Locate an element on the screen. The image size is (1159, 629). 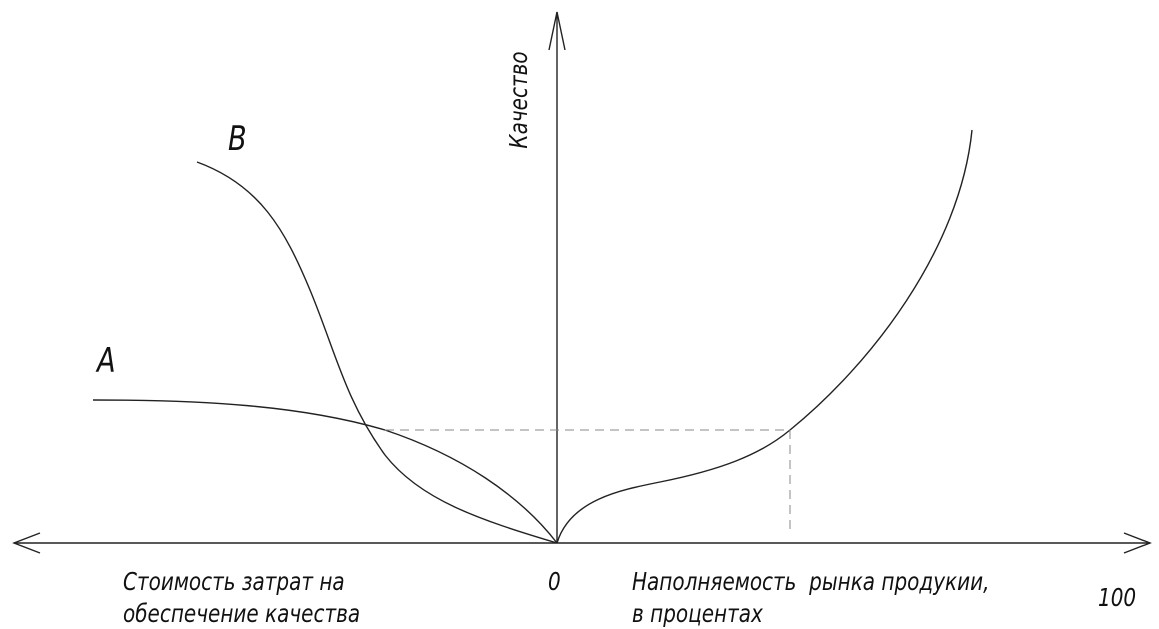
curve-a is located at coordinates (325, 471).